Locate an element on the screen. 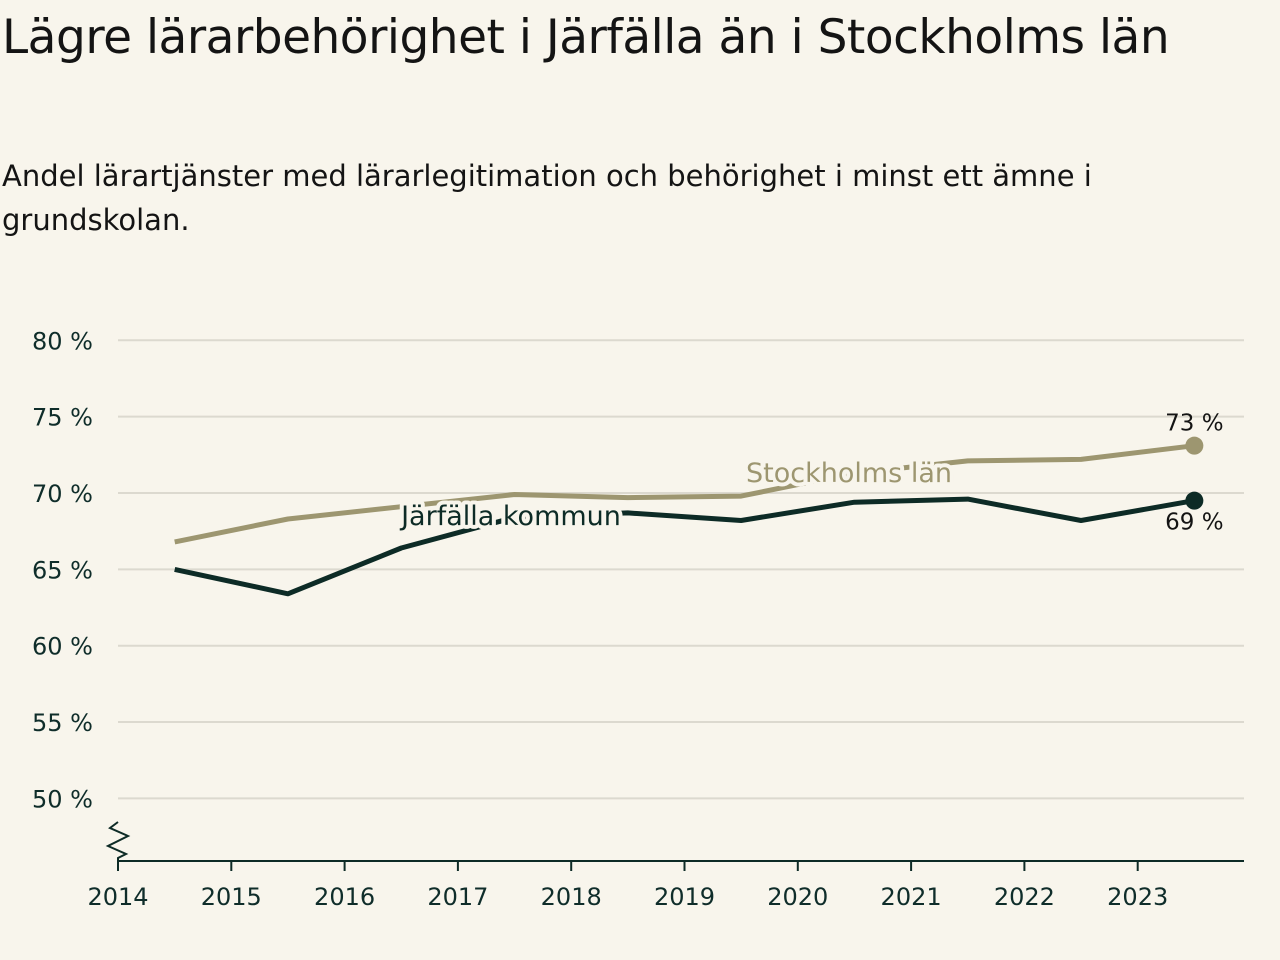  x-tick-label: 2018 is located at coordinates (571, 897).